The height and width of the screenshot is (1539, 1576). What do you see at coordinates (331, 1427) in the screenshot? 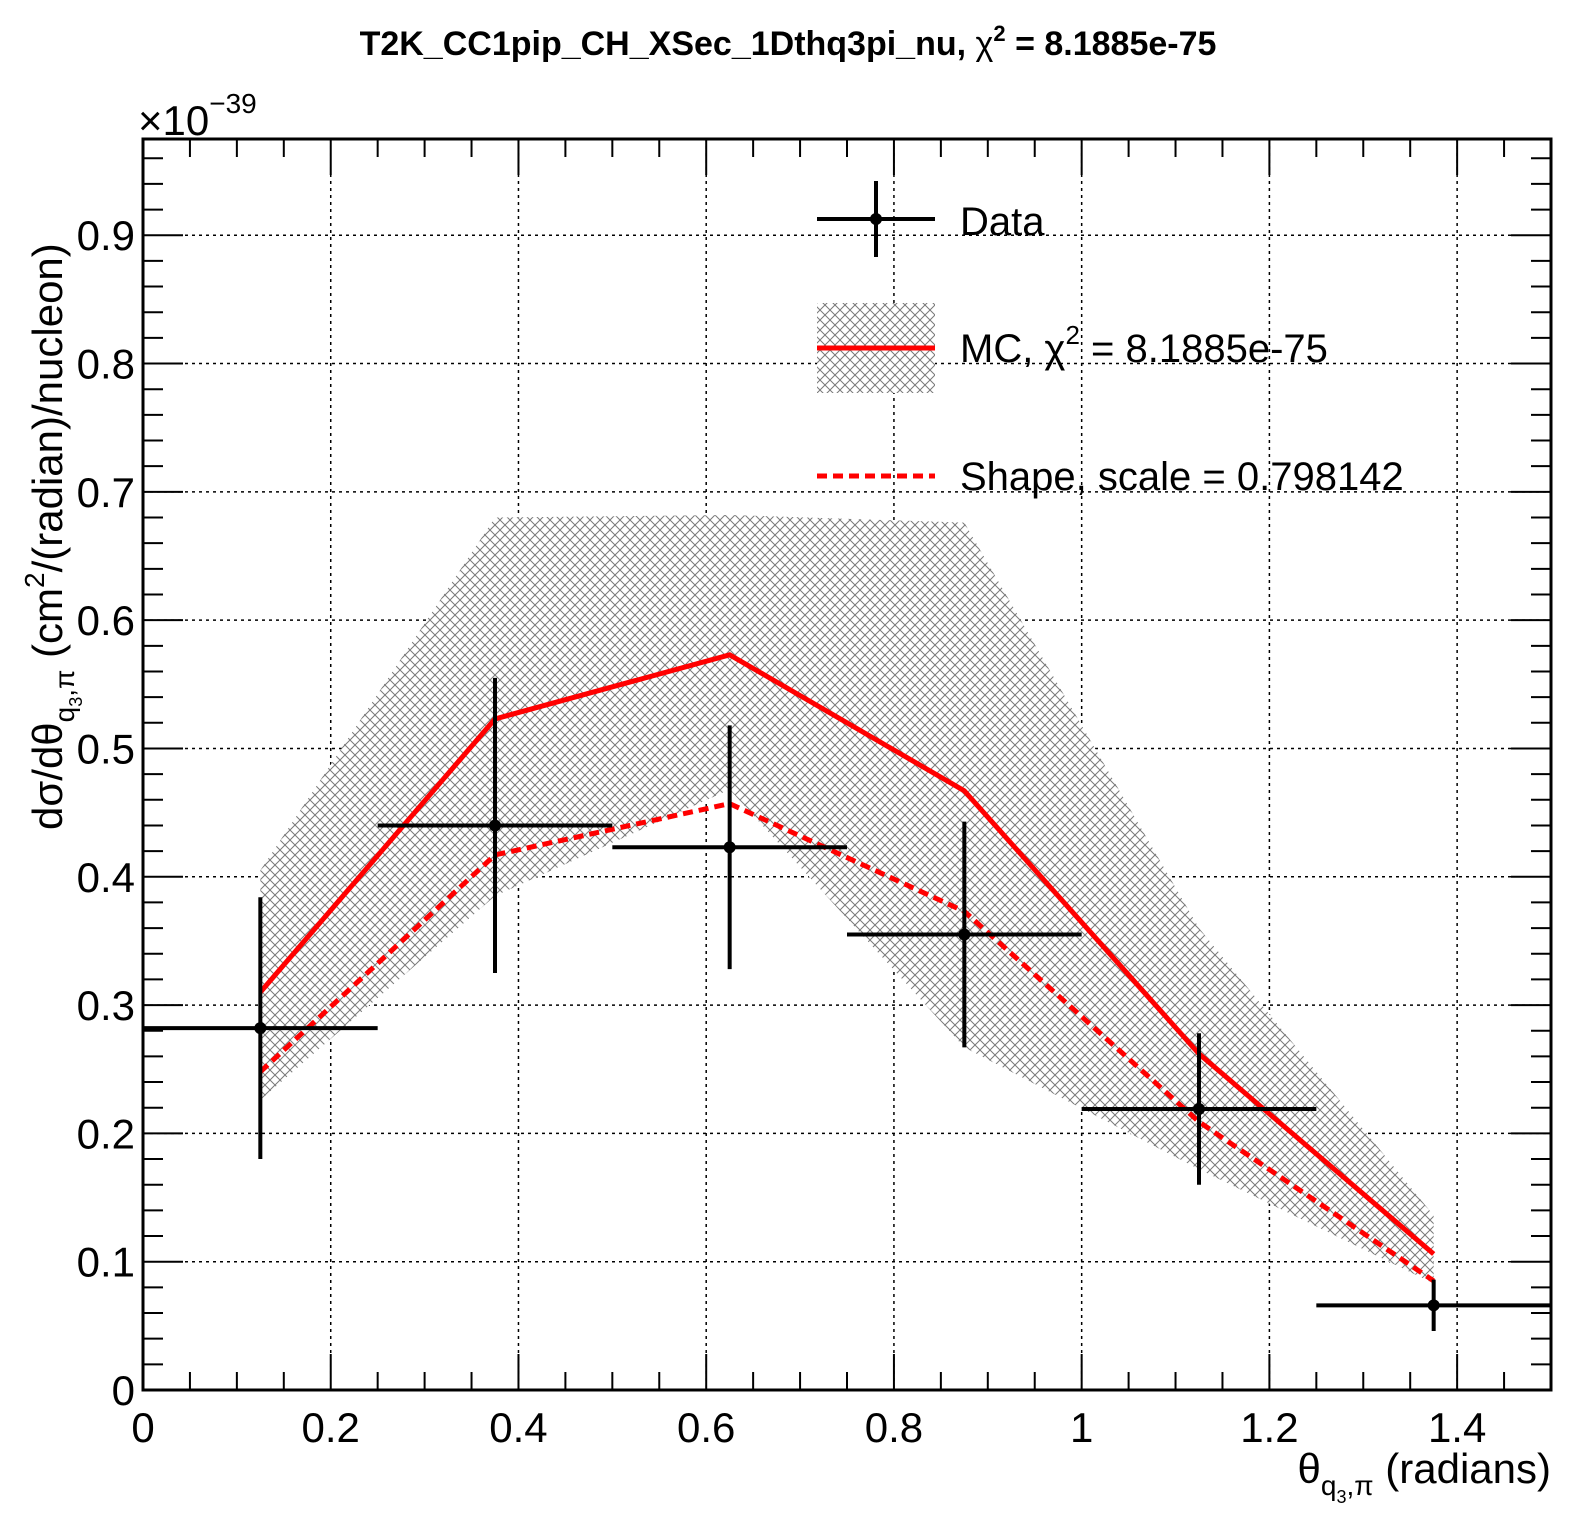
I see `x-tick-label: 0.2` at bounding box center [331, 1427].